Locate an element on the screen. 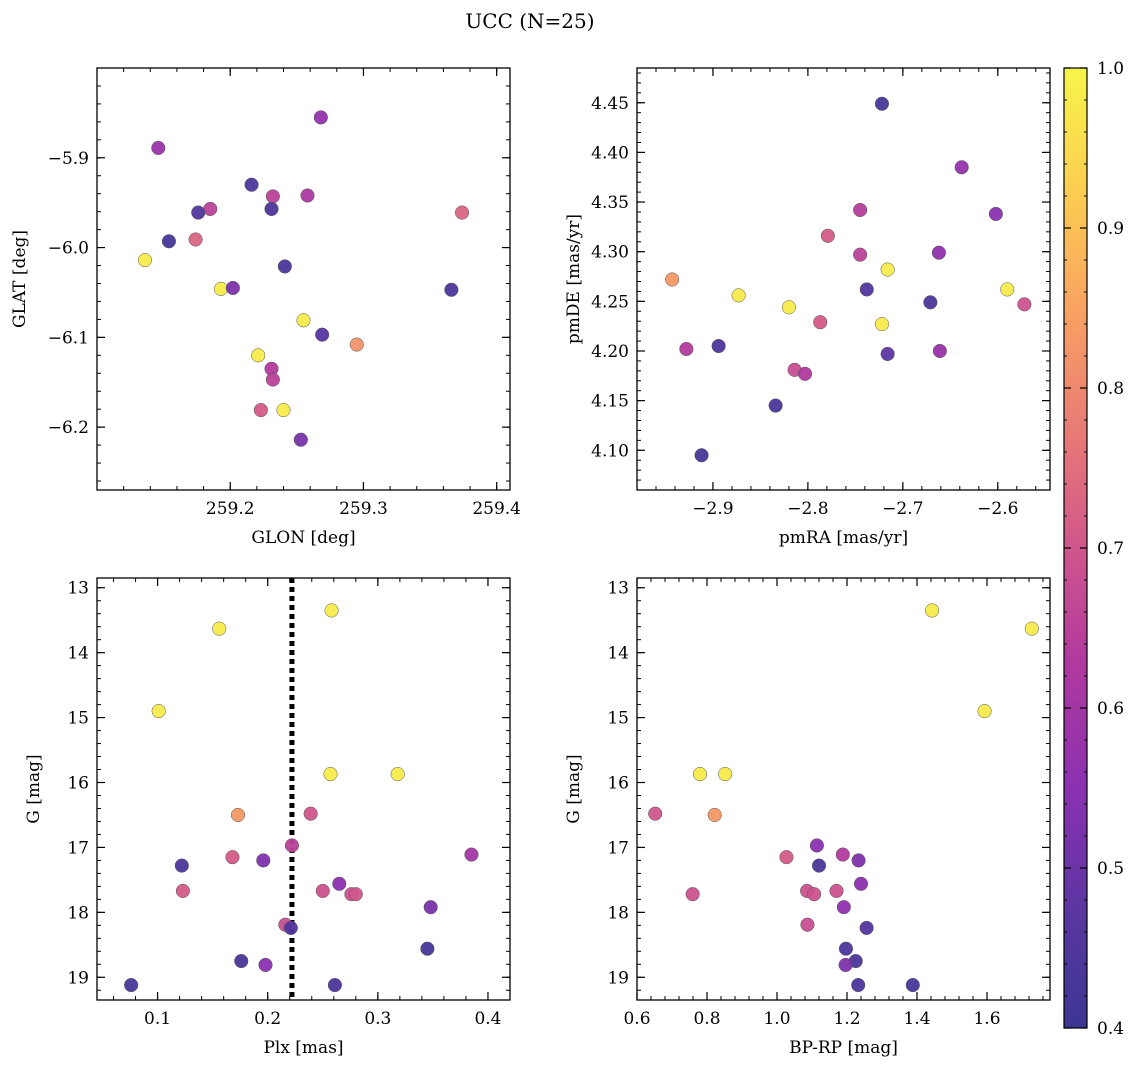  x-tick-label: −2.9 is located at coordinates (712, 509).